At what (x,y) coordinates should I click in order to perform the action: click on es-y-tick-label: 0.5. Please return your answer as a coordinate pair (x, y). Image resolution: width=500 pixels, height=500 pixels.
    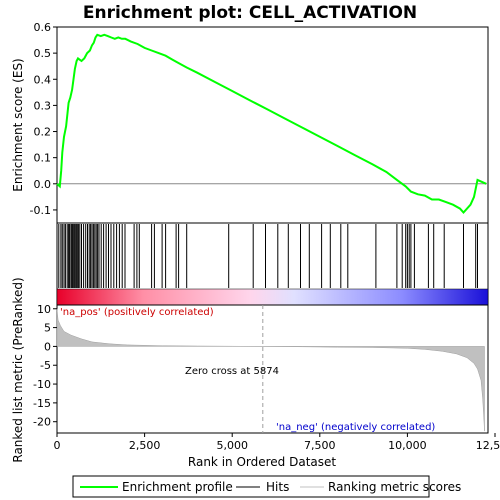
    Looking at the image, I should click on (43, 53).